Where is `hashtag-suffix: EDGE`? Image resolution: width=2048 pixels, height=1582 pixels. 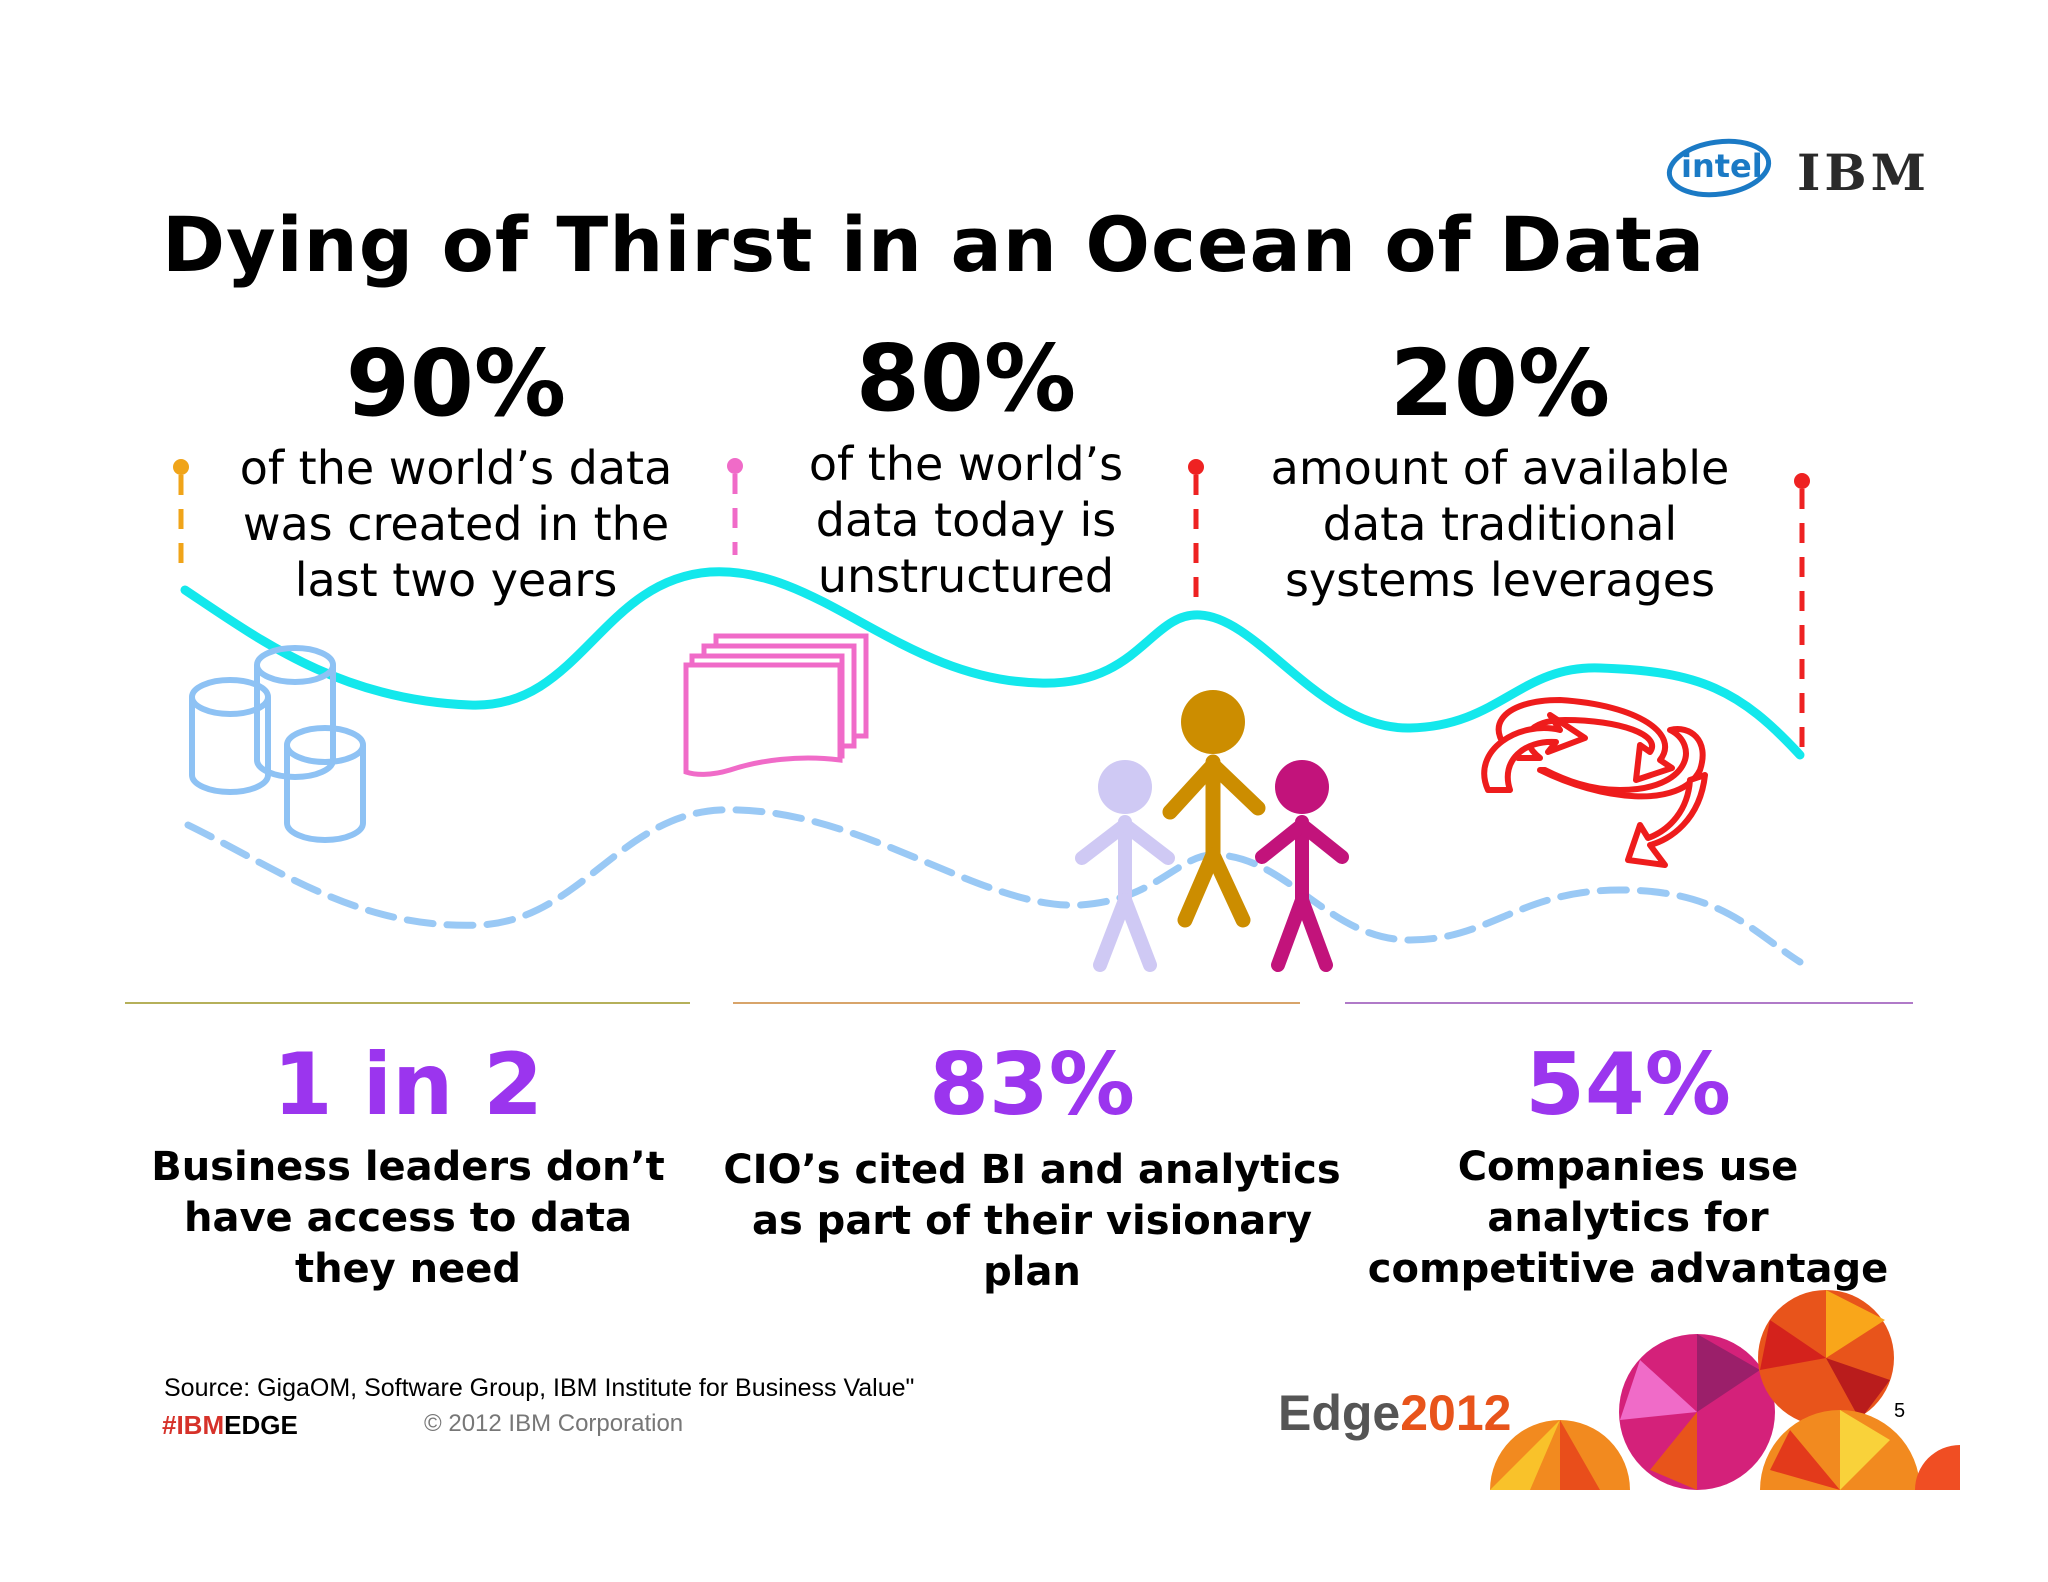
hashtag-suffix: EDGE is located at coordinates (261, 1425).